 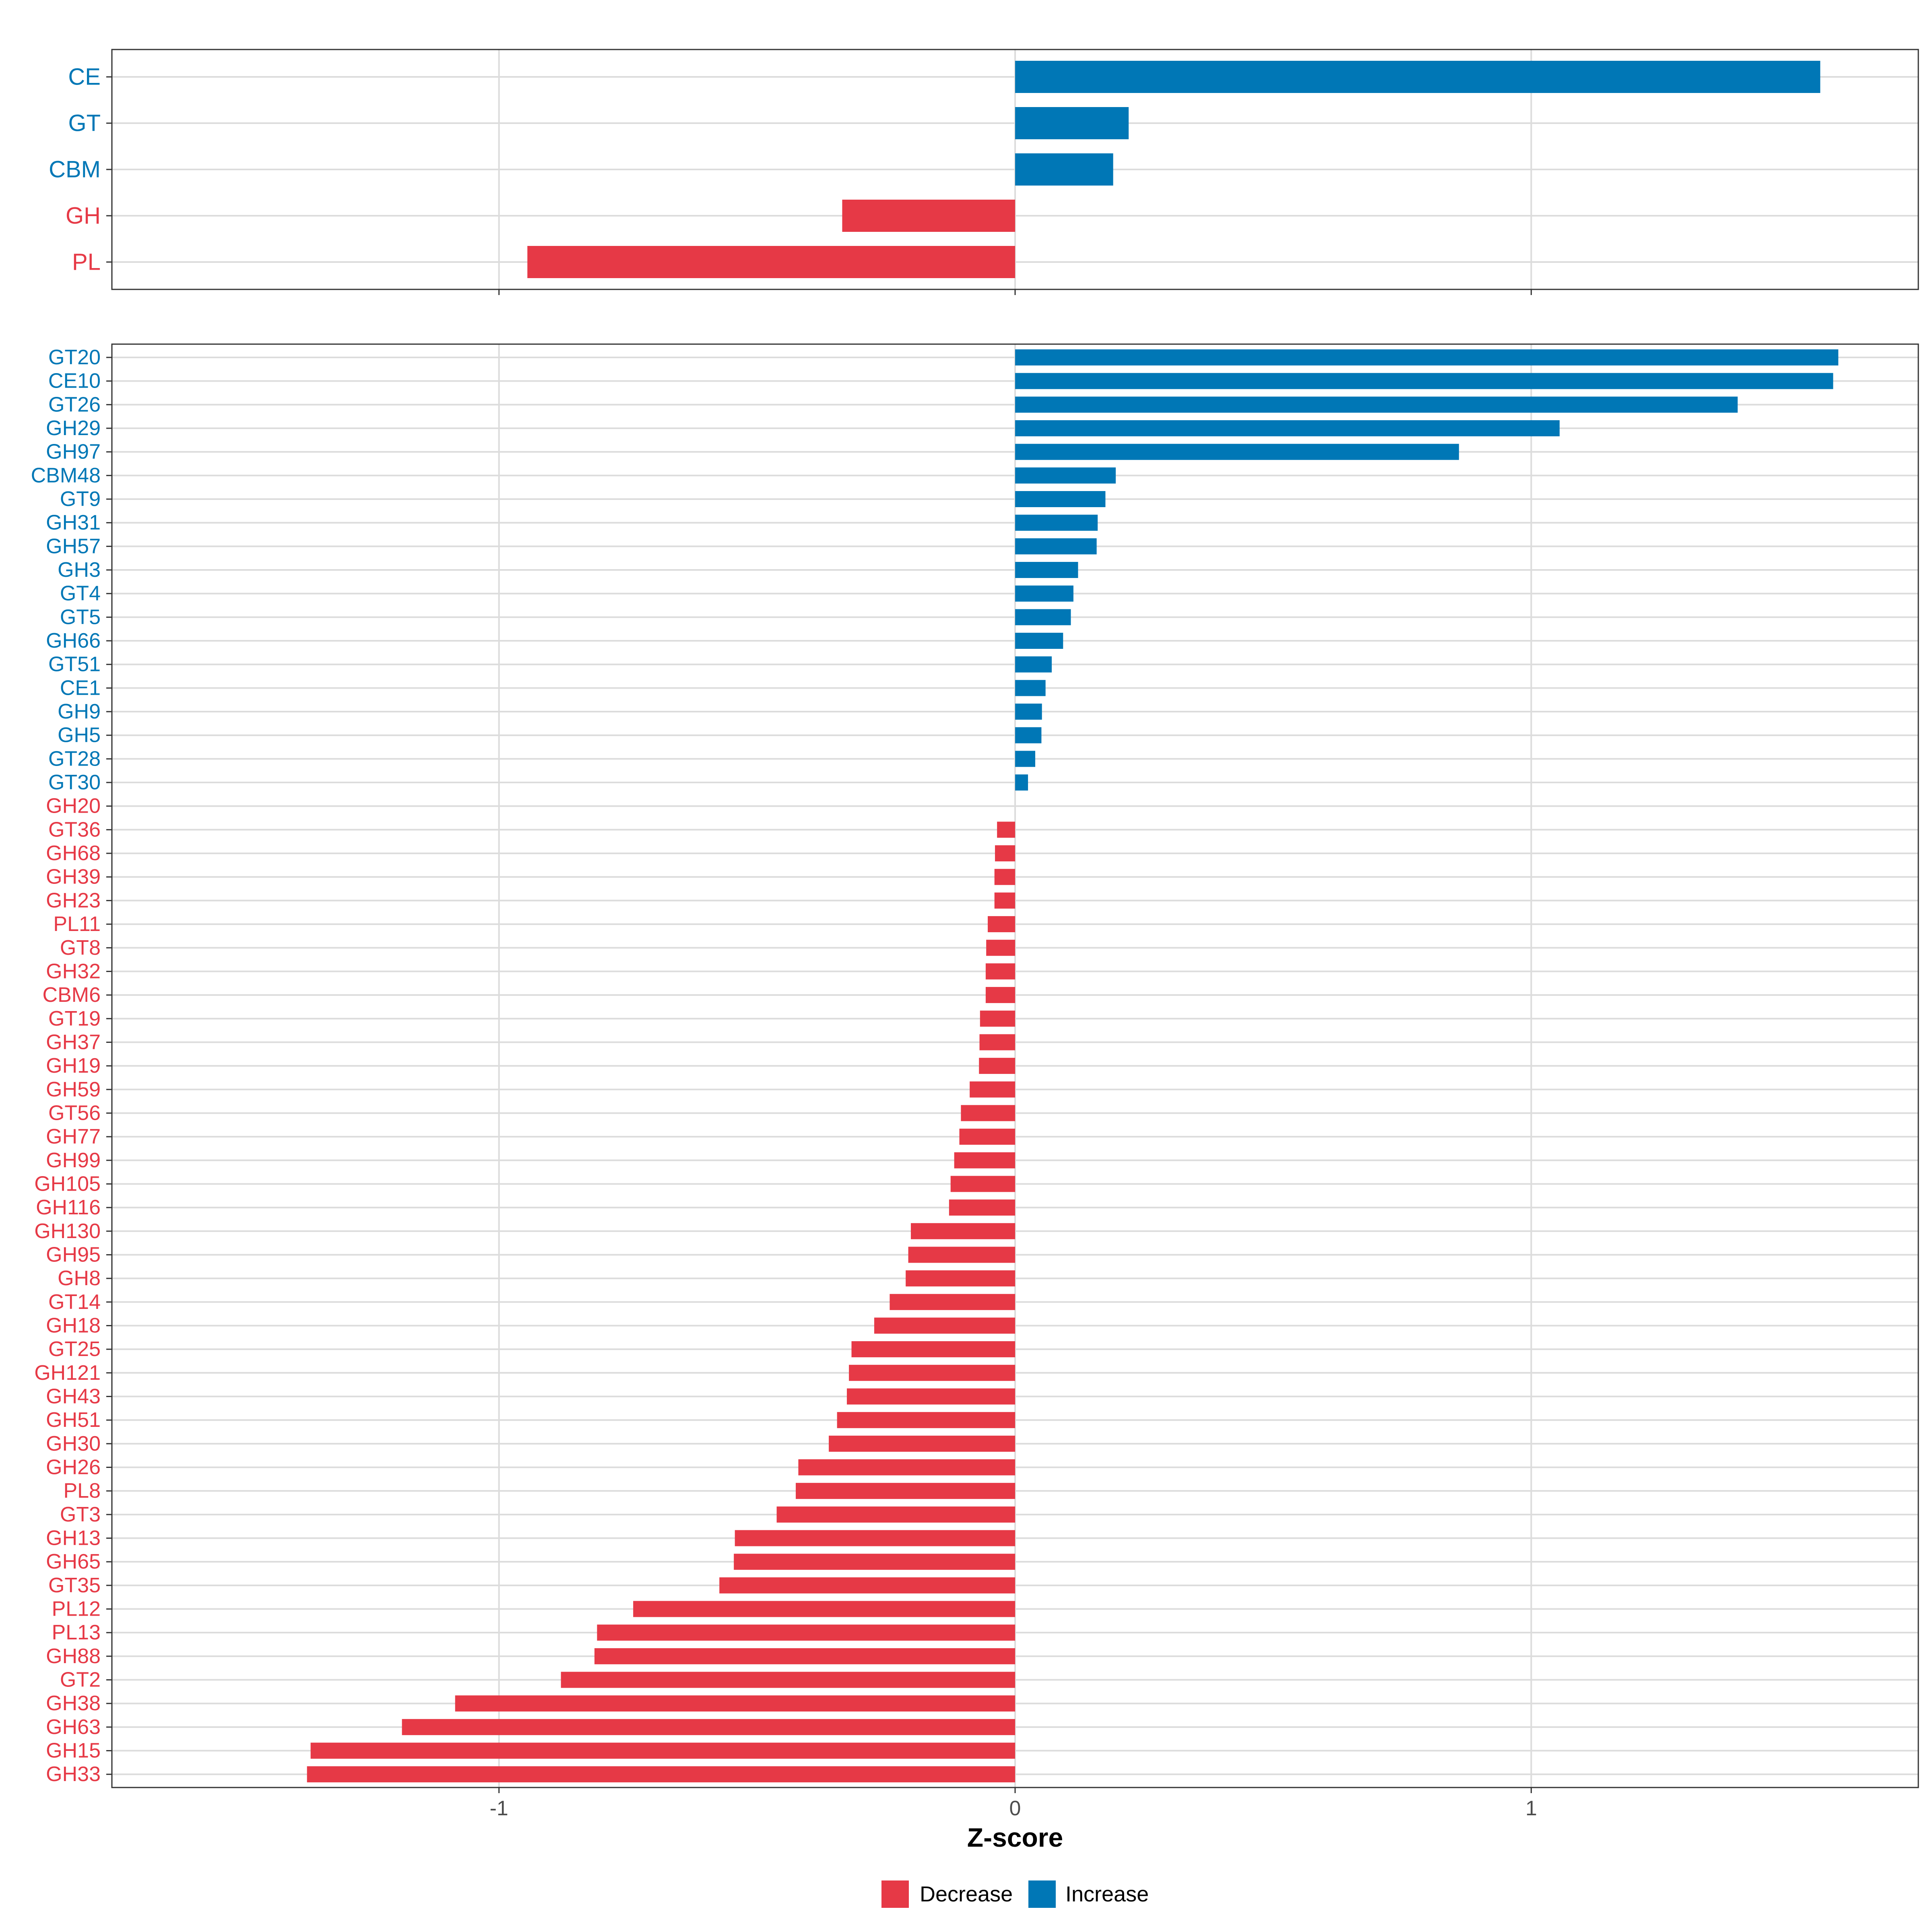 I want to click on y-label-ce: CE, so click(x=84, y=77).